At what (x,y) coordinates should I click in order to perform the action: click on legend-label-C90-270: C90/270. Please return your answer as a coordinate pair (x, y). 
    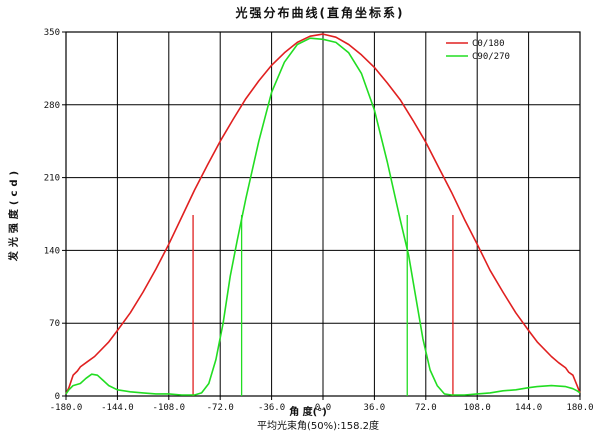
    Looking at the image, I should click on (491, 57).